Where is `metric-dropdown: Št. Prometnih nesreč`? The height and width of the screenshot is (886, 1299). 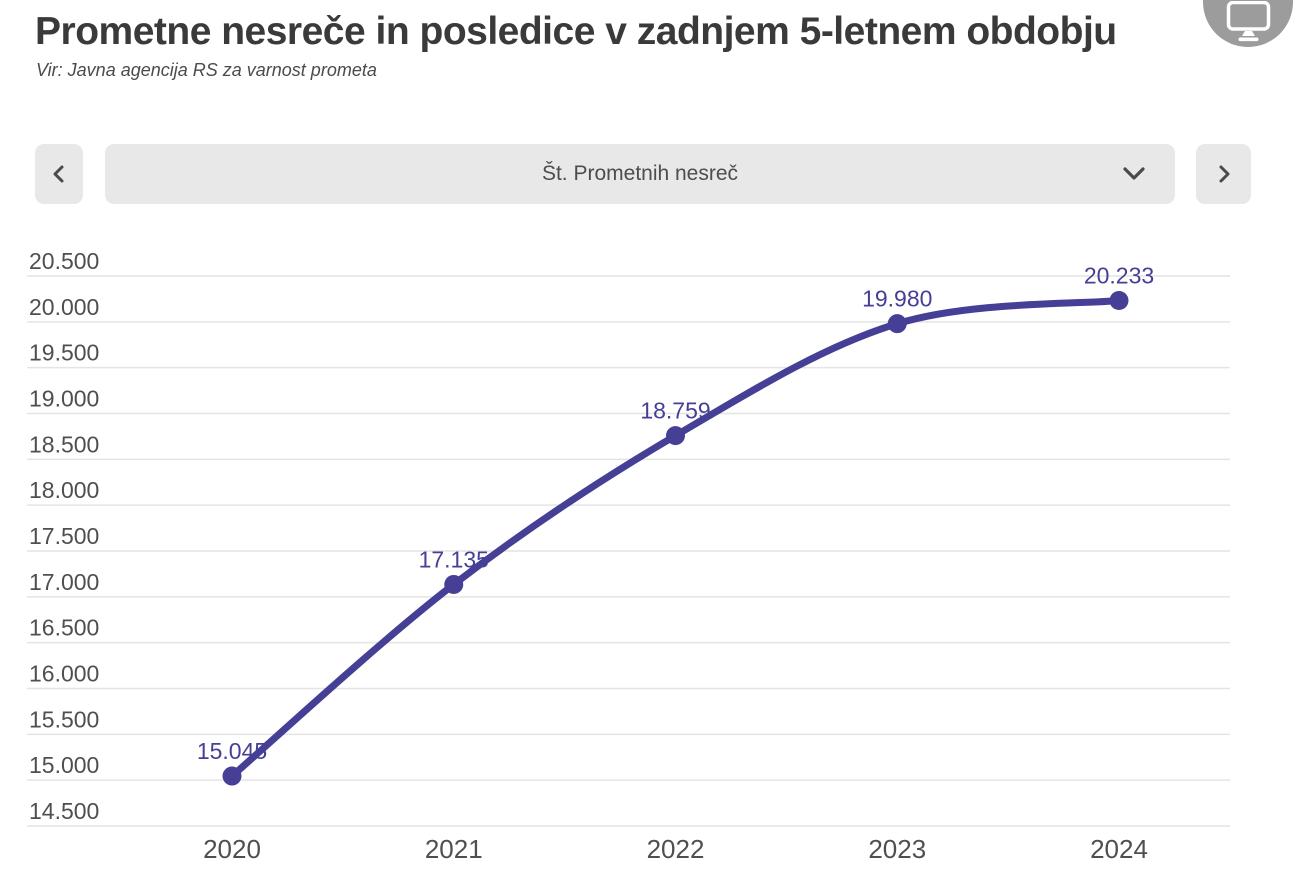
metric-dropdown: Št. Prometnih nesreč is located at coordinates (640, 174).